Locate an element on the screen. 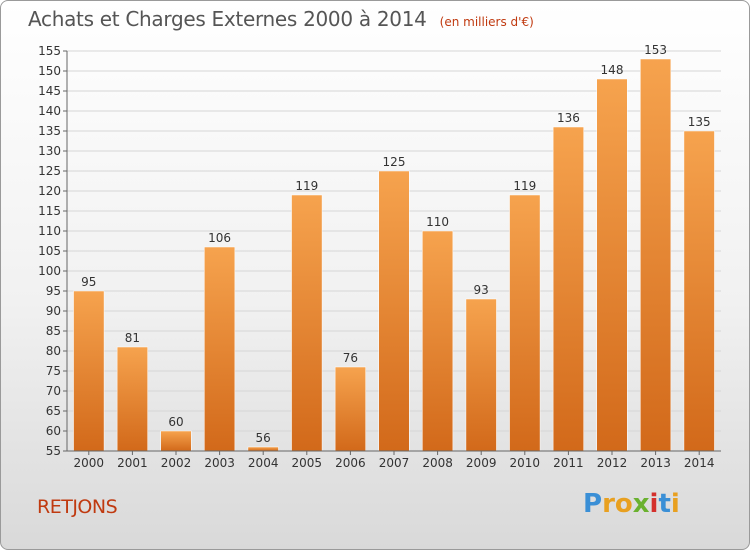 The height and width of the screenshot is (550, 750). x-tick-label: 2005 is located at coordinates (307, 463).